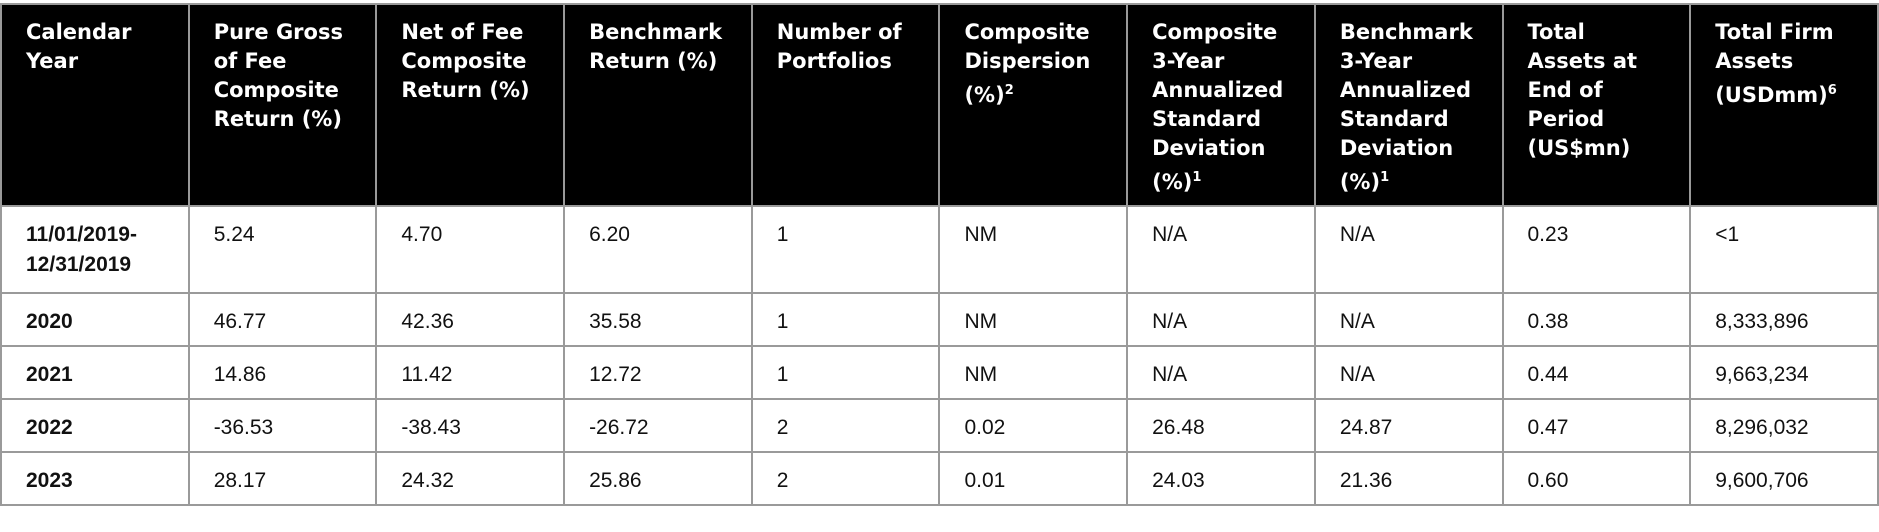  I want to click on value-cell: -26.72, so click(658, 425).